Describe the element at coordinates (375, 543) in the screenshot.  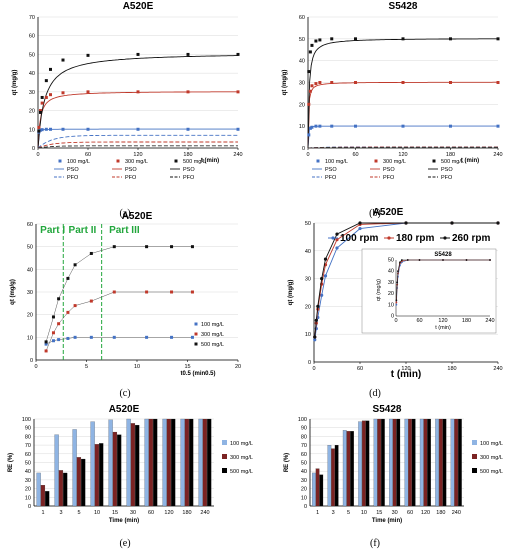
I see `caption-f: (f)` at that location.